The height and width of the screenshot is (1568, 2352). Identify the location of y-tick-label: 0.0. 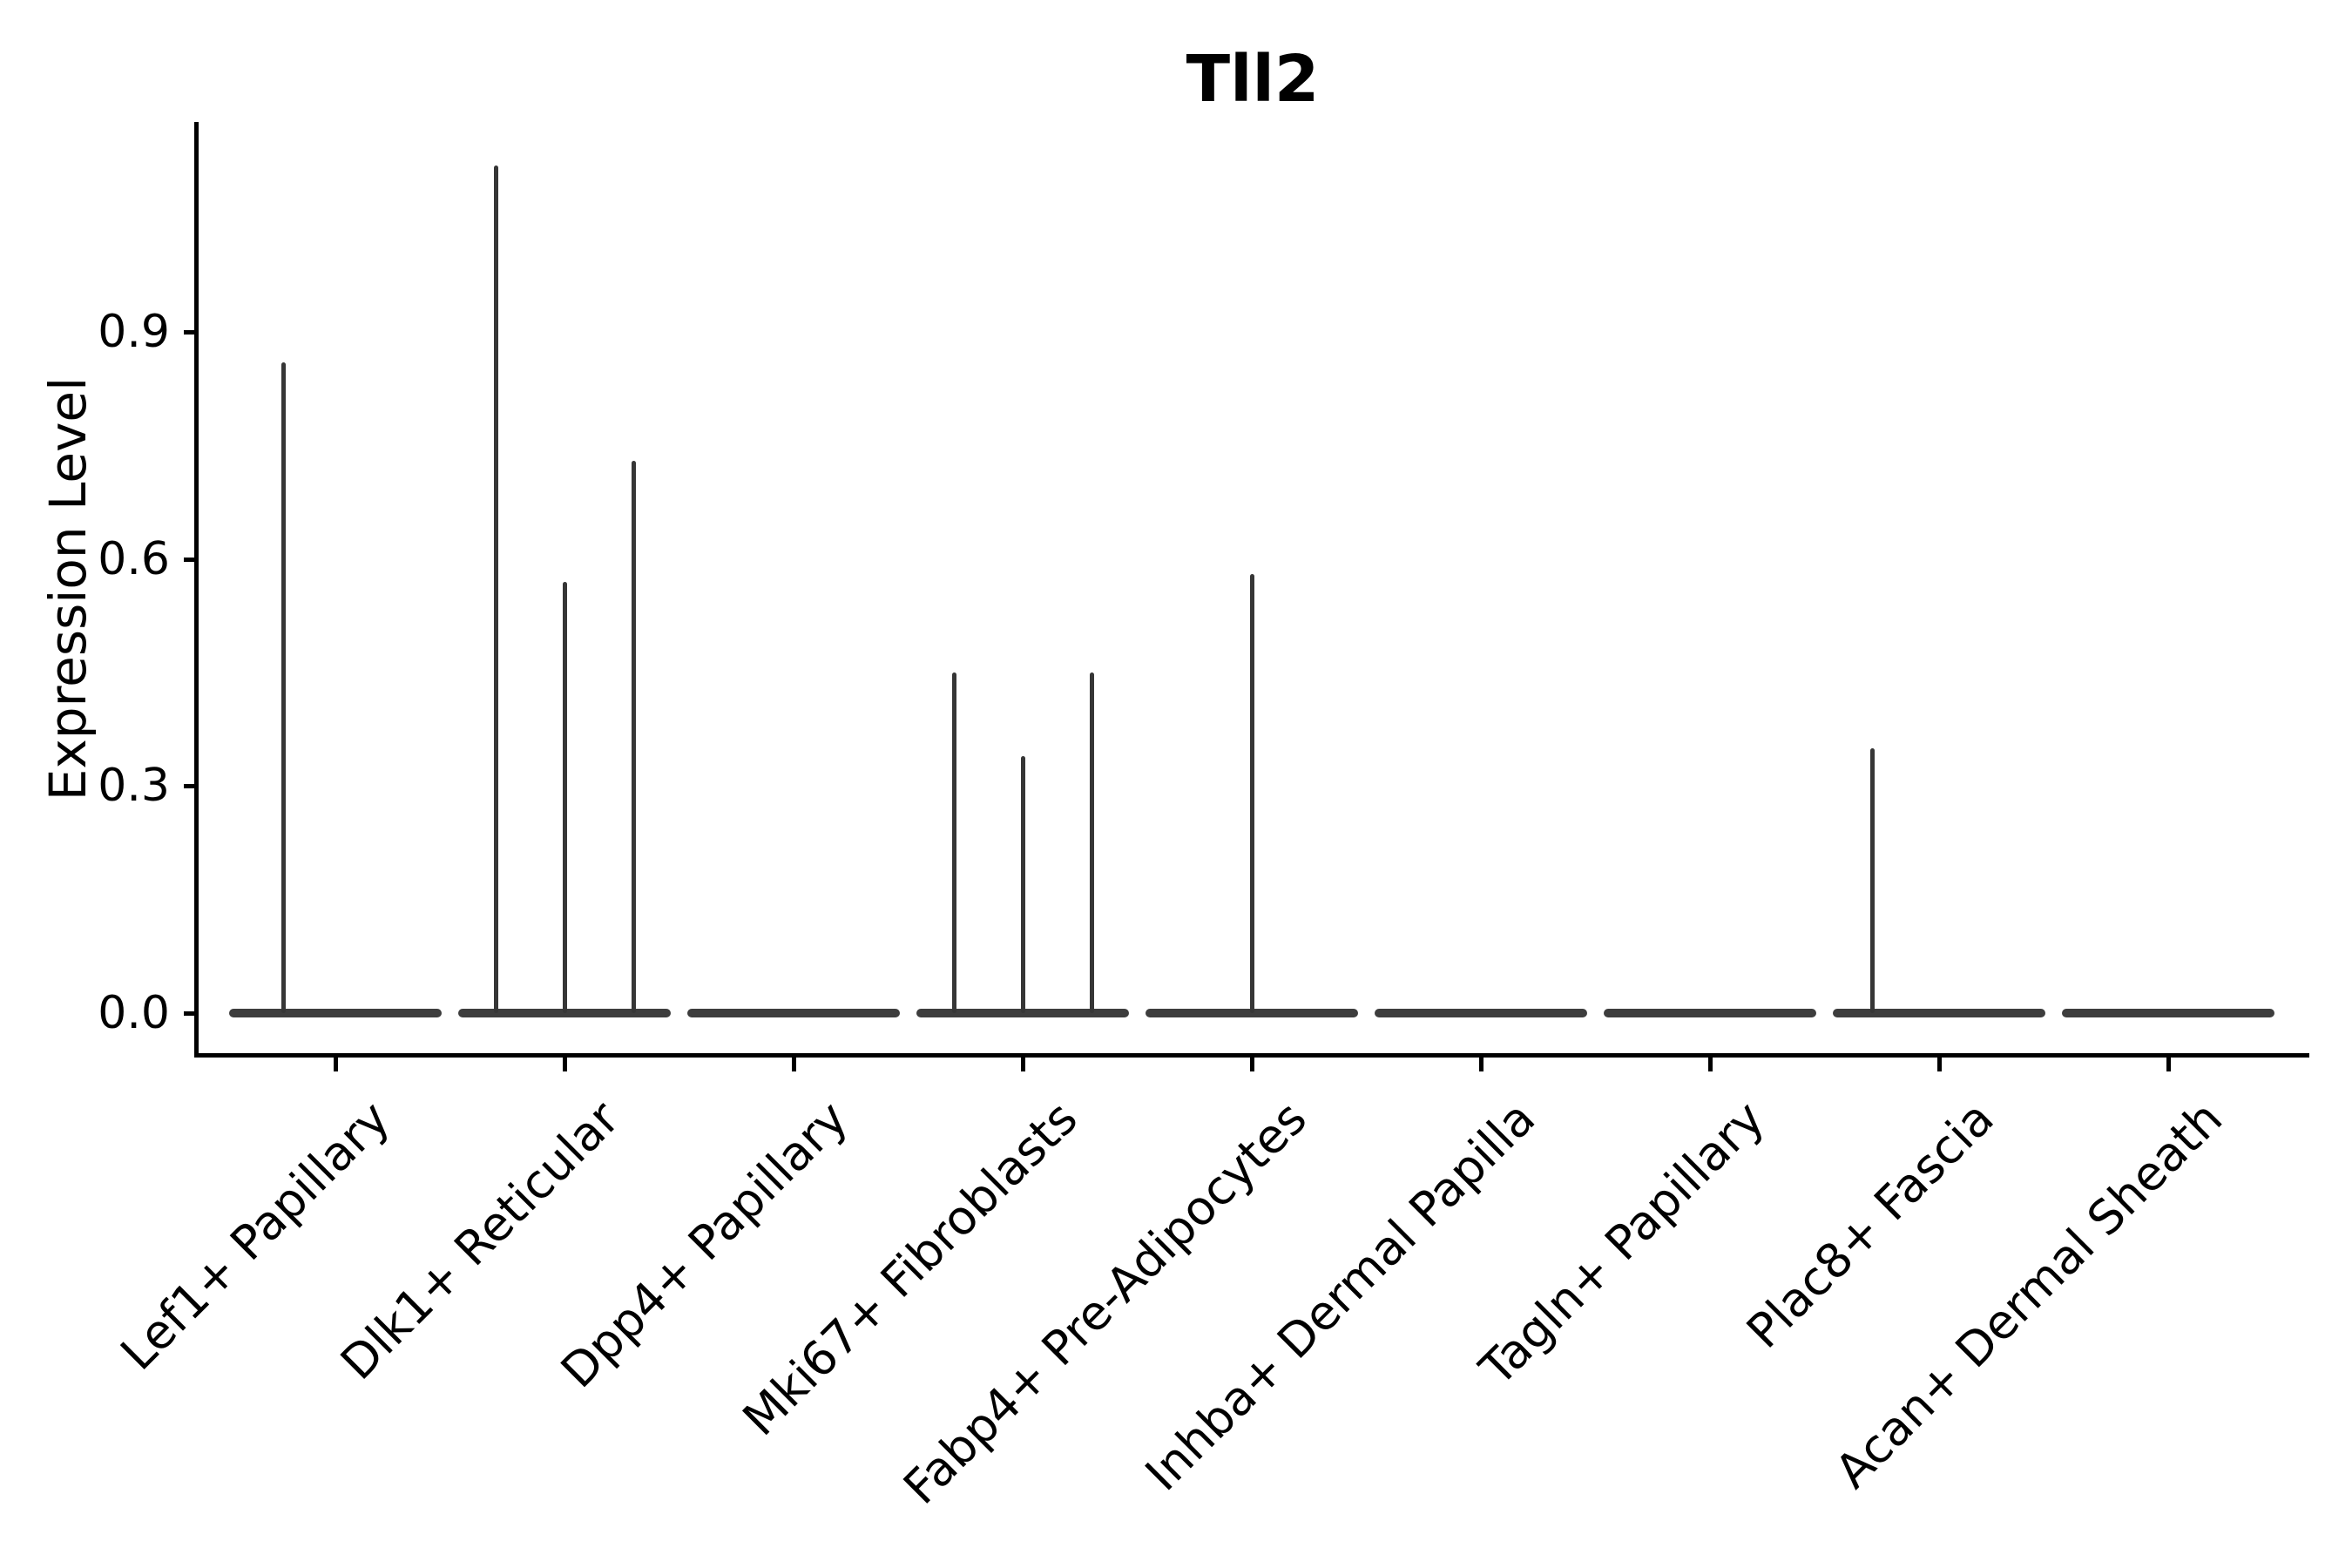
(134, 1013).